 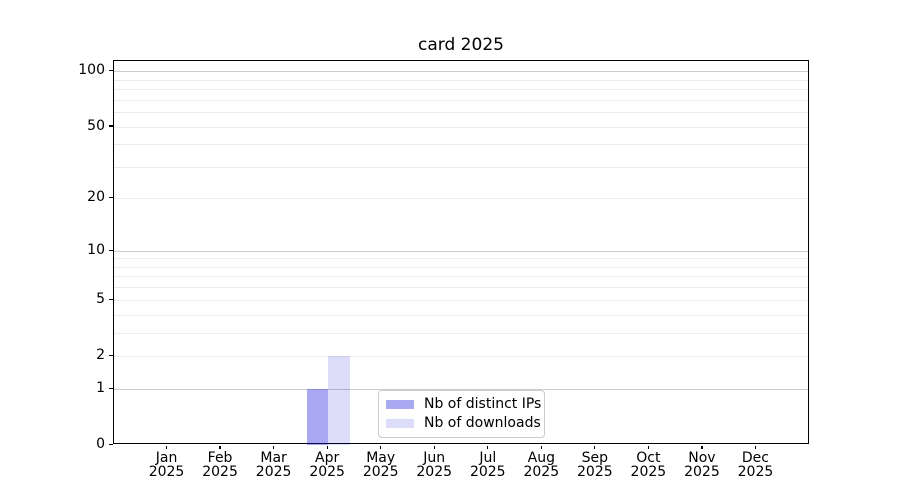 What do you see at coordinates (434, 457) in the screenshot?
I see `x-tick-label-line: Jun` at bounding box center [434, 457].